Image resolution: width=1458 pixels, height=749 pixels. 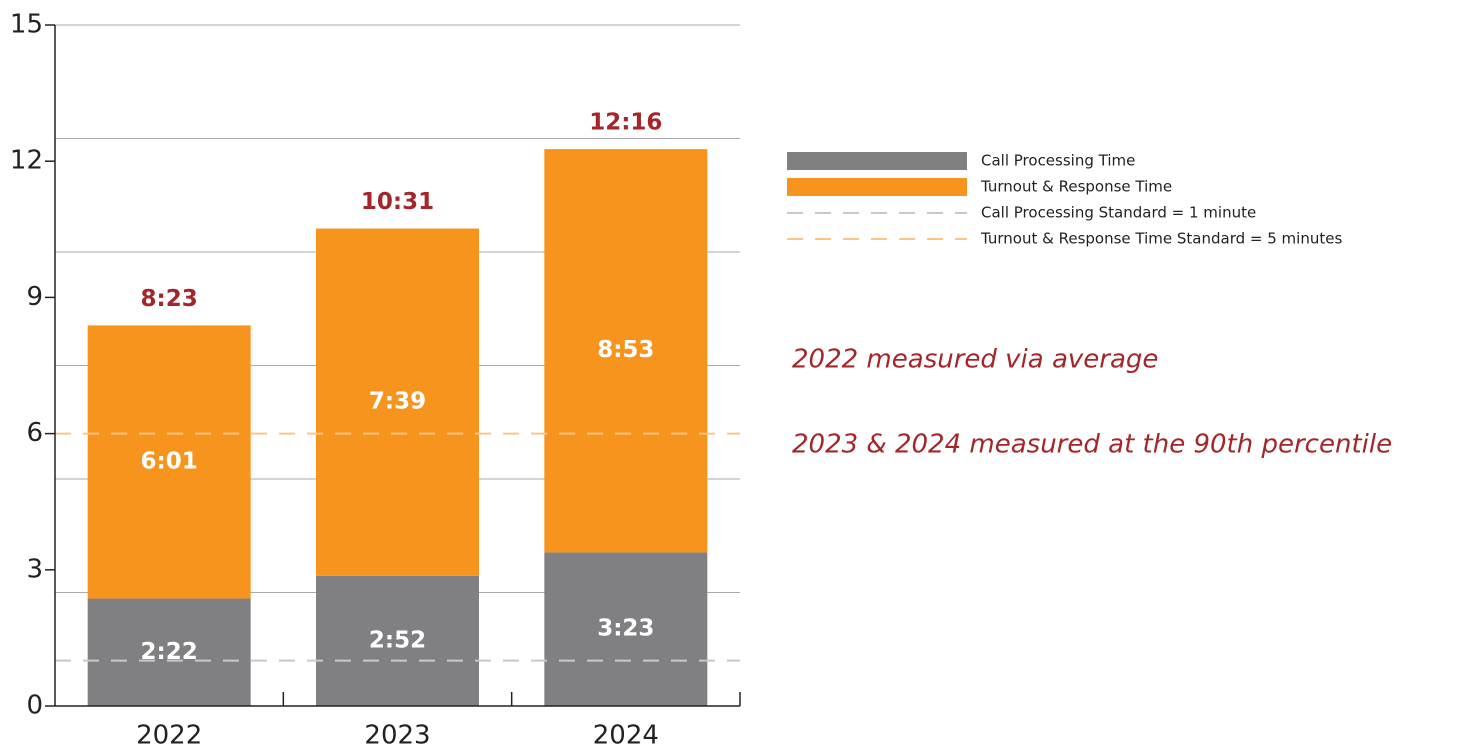 I want to click on annotation: 2022 measured via average, so click(x=975, y=360).